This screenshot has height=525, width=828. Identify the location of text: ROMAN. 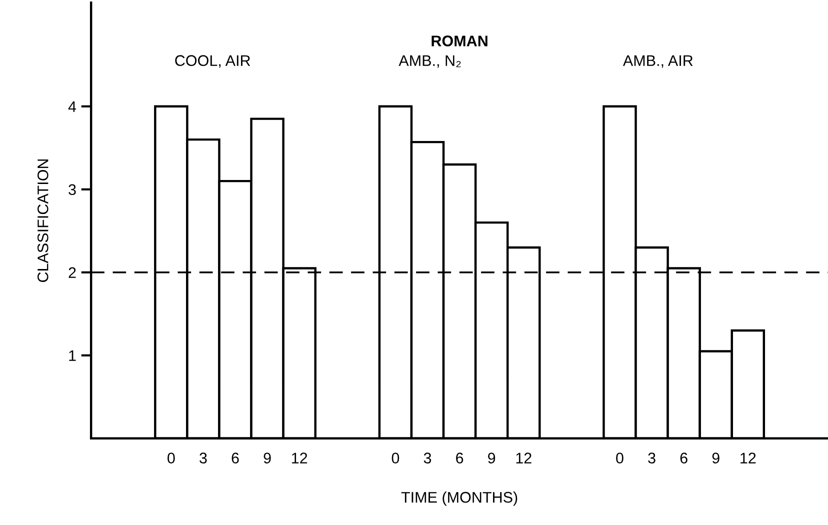
(460, 41).